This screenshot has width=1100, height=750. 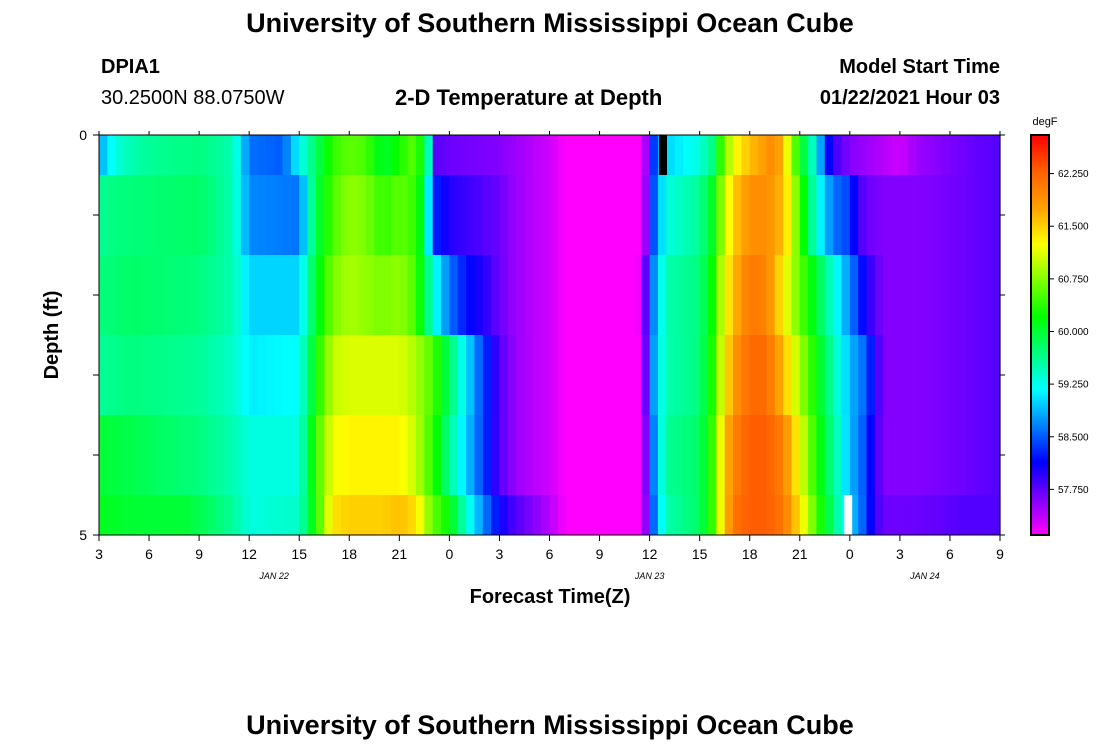 I want to click on x-tick-label: 21, so click(x=400, y=554).